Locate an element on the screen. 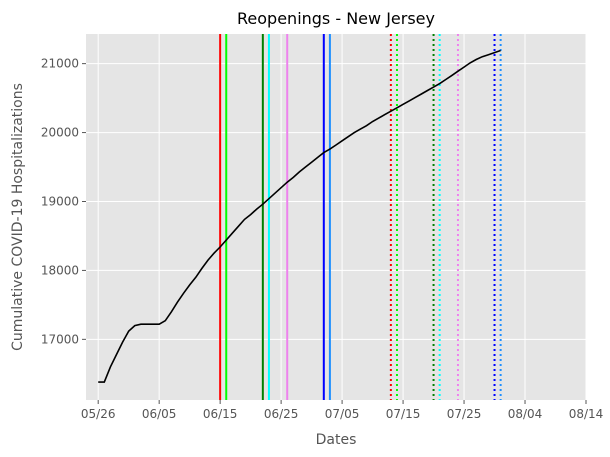  y-tick-marks: 17000 18000 19000 20000 21000 is located at coordinates (63, 201).